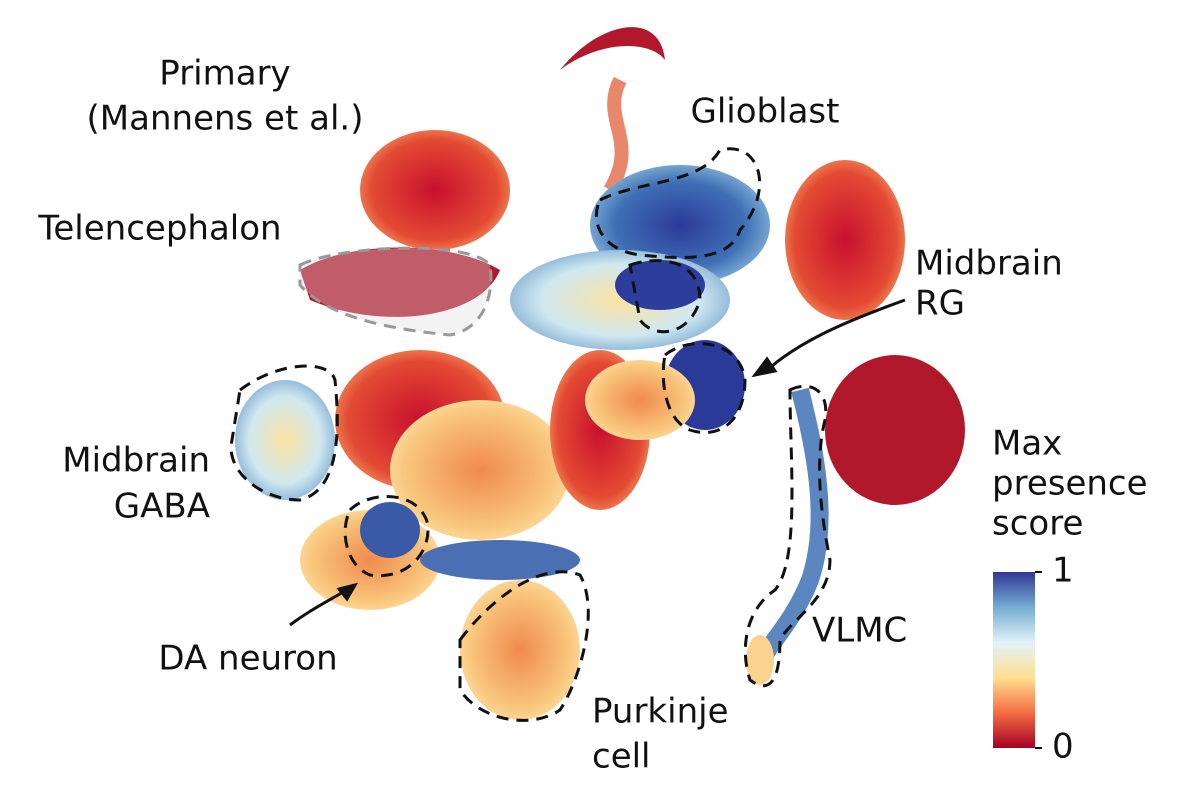 This screenshot has width=1196, height=801. What do you see at coordinates (621, 757) in the screenshot?
I see `annotation: cell` at bounding box center [621, 757].